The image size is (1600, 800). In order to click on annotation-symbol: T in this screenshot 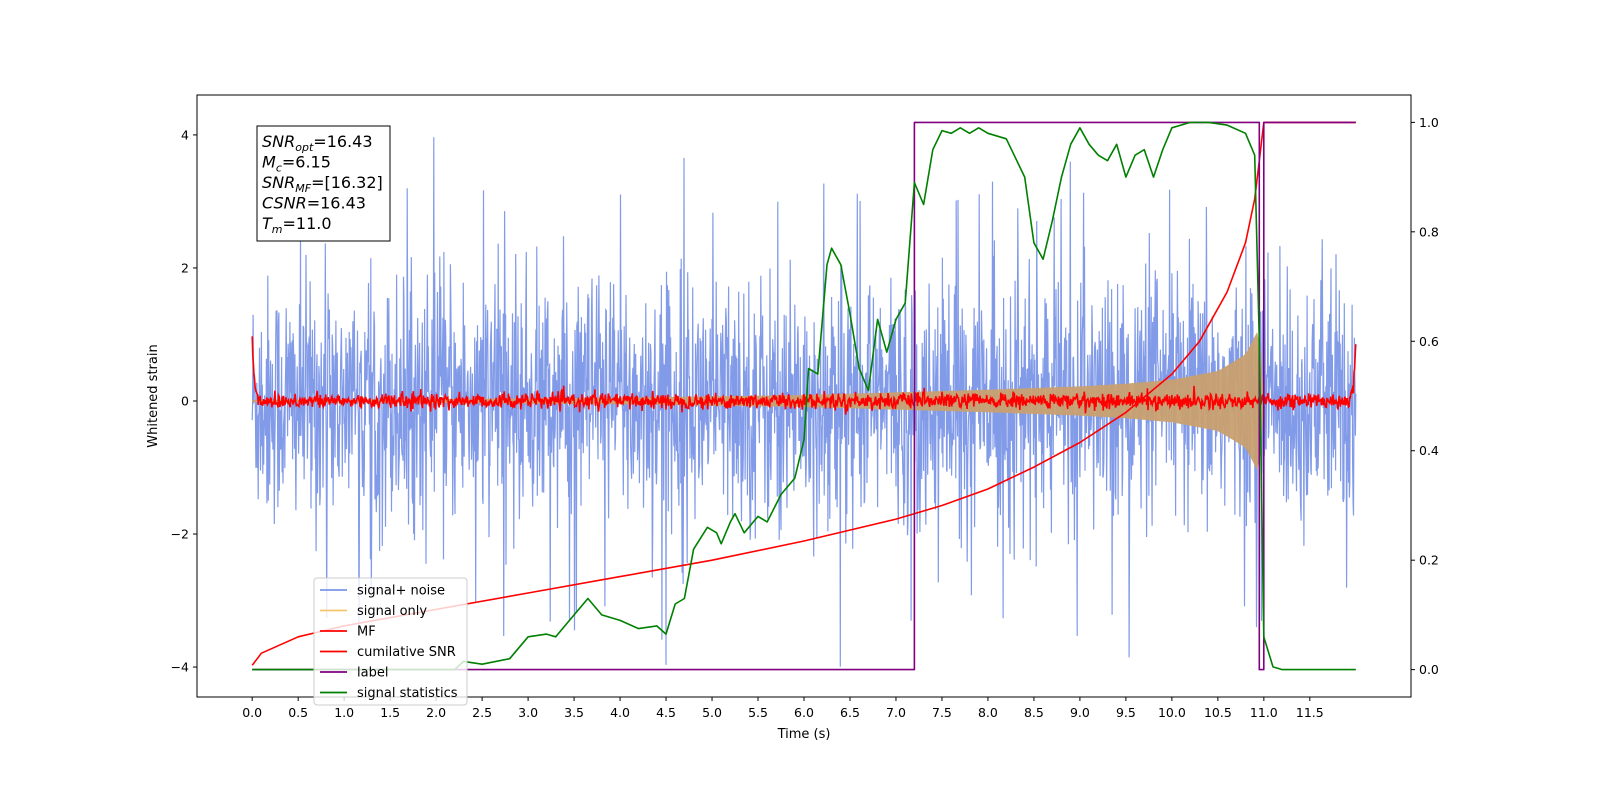, I will do `click(267, 223)`.